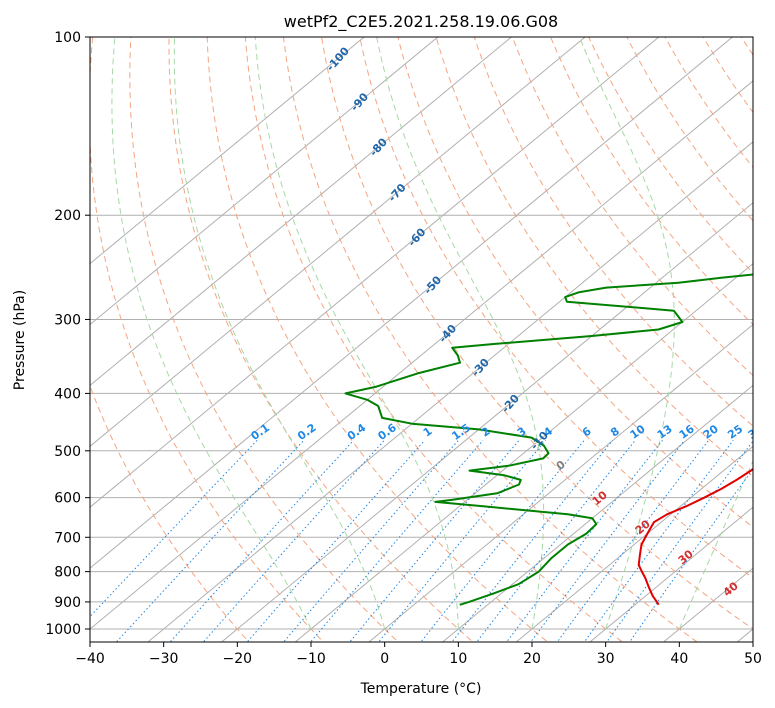 The height and width of the screenshot is (708, 775). I want to click on dry-adiabat-label: -70, so click(397, 193).